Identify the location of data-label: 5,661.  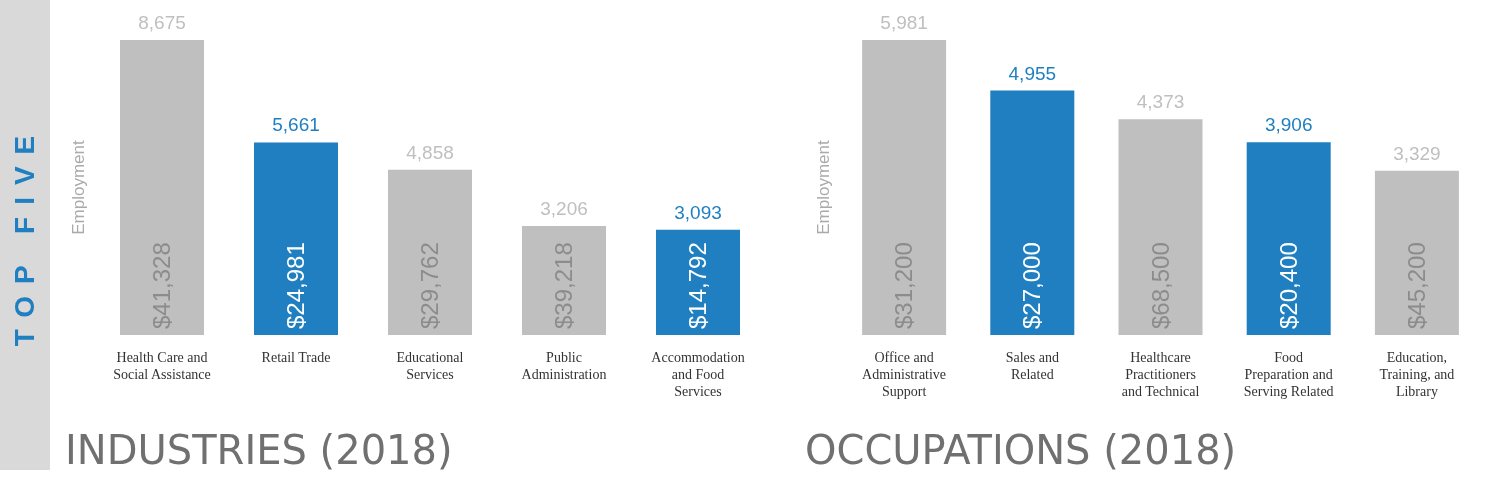
(296, 125).